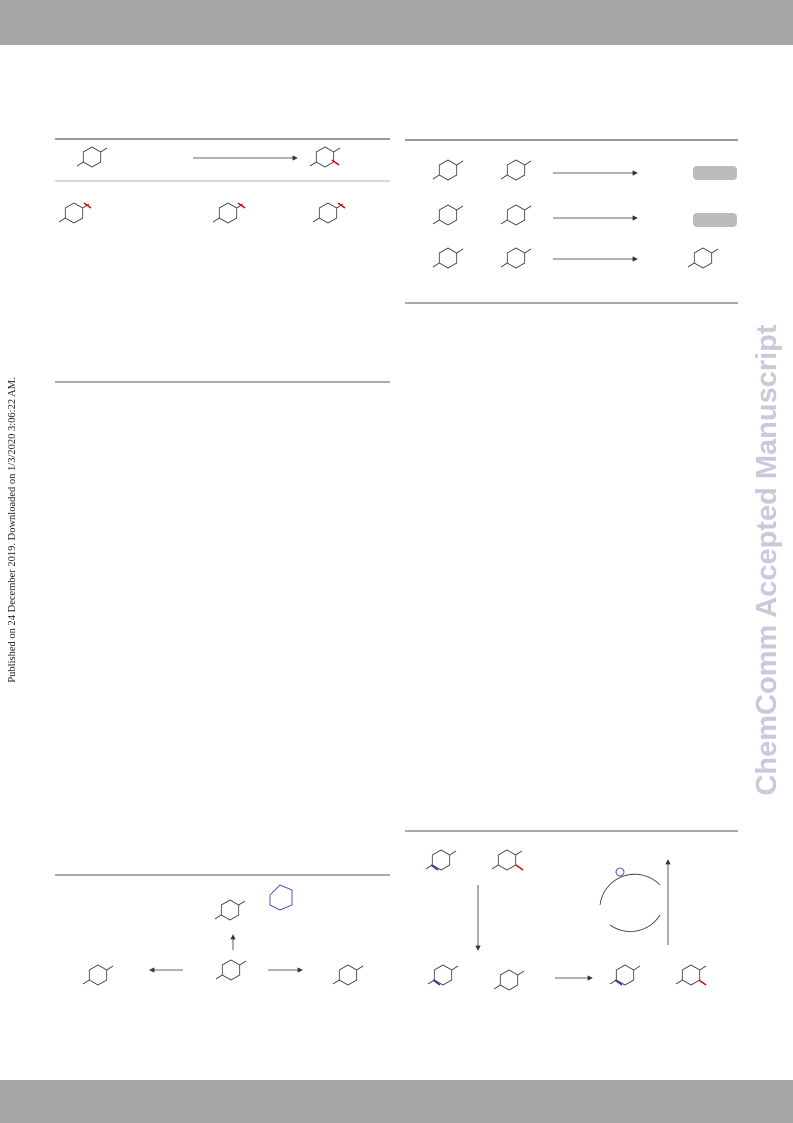 Image resolution: width=793 pixels, height=1123 pixels. What do you see at coordinates (396, 1101) in the screenshot?
I see `footer-bar` at bounding box center [396, 1101].